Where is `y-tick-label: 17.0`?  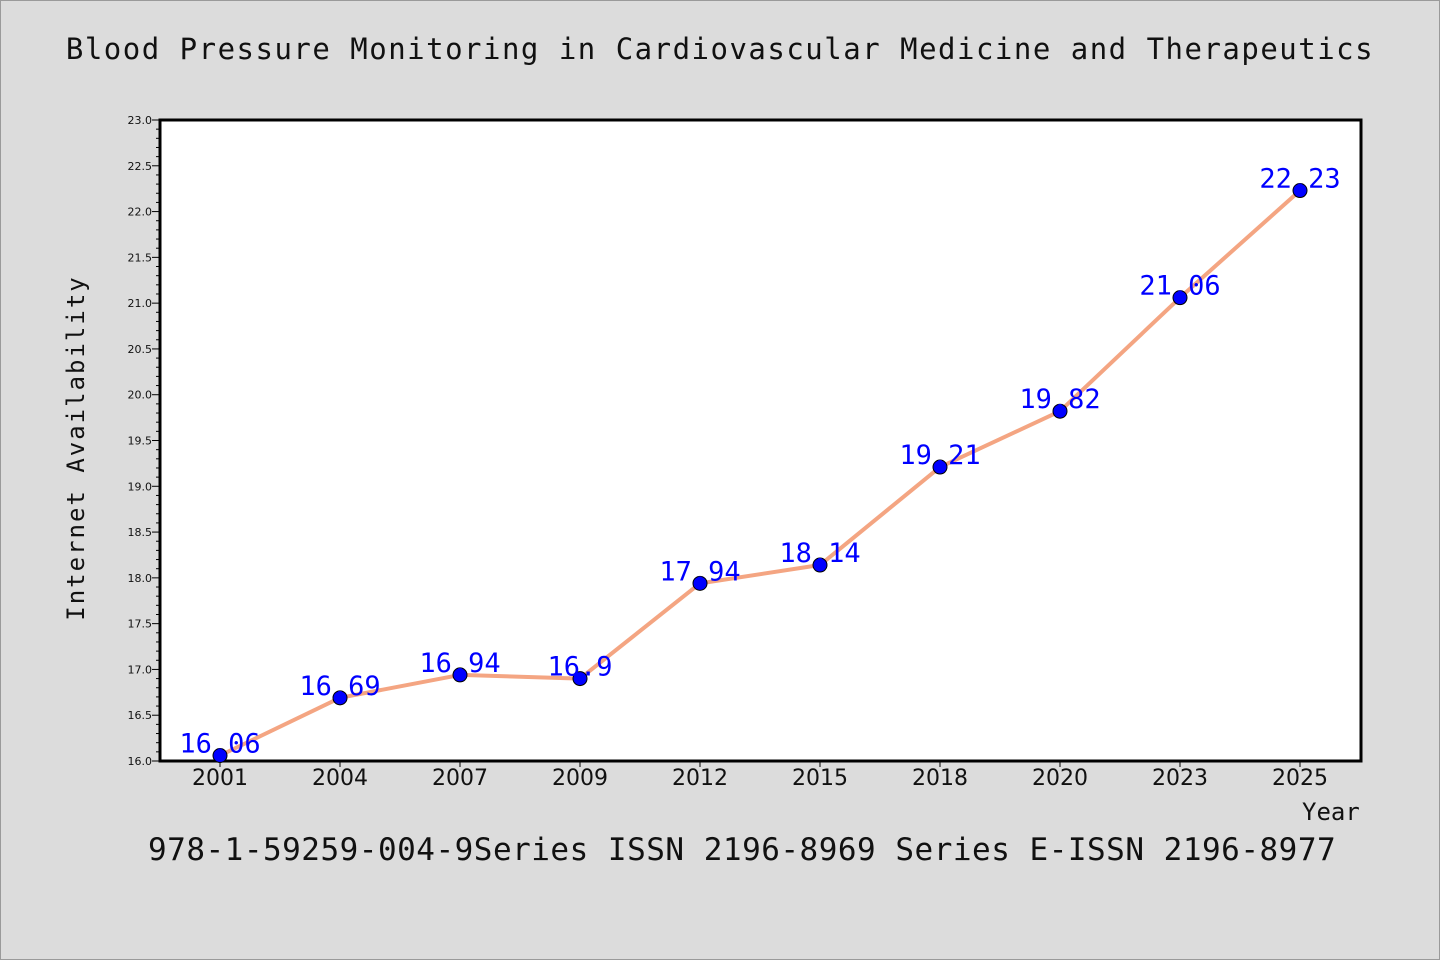 y-tick-label: 17.0 is located at coordinates (140, 669).